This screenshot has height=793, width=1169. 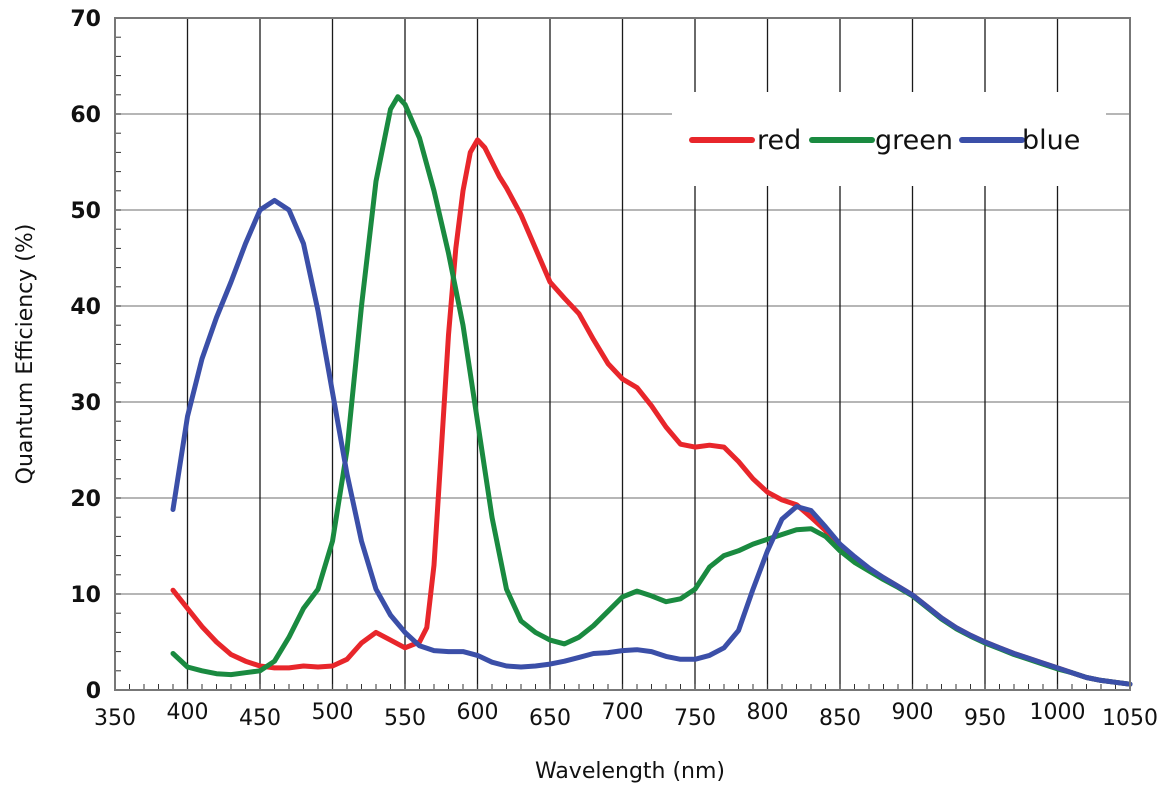 I want to click on y-tick-label: 70, so click(x=85, y=19).